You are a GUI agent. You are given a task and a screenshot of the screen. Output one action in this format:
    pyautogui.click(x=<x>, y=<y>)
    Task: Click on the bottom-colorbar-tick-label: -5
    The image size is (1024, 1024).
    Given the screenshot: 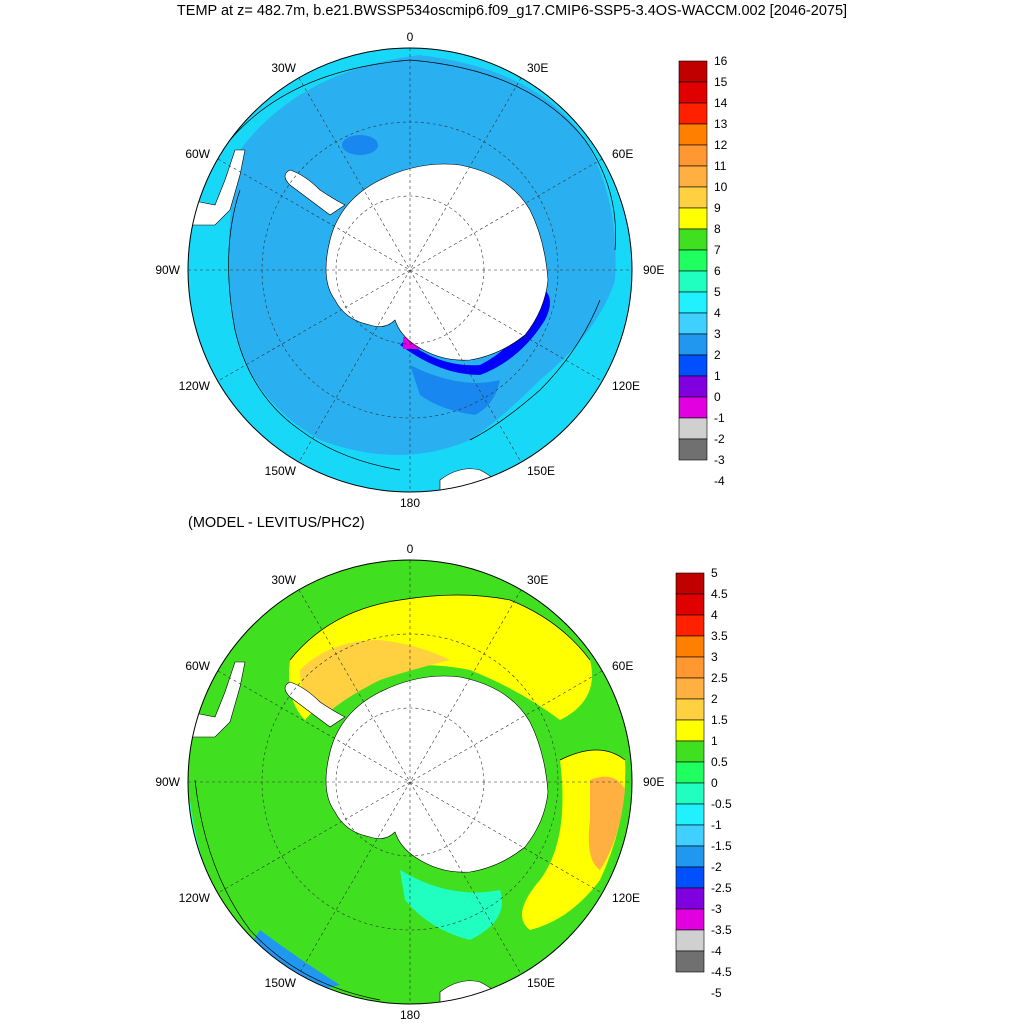 What is the action you would take?
    pyautogui.click(x=716, y=993)
    